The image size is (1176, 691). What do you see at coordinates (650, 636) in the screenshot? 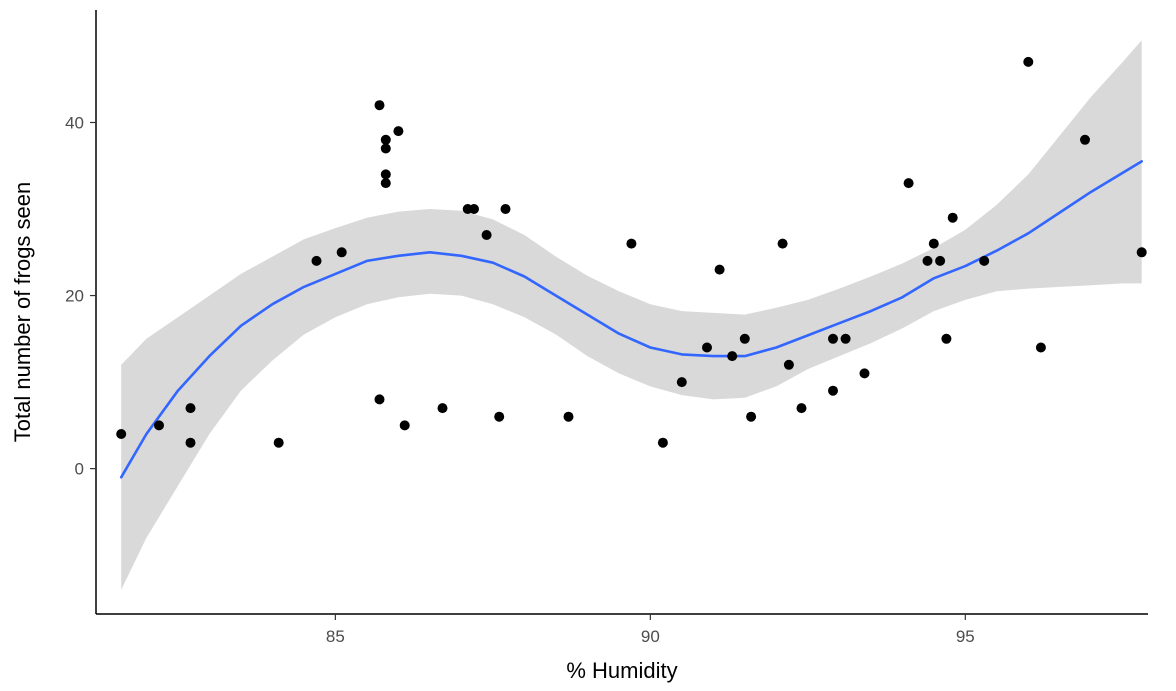
I see `x-tick-label: 90` at bounding box center [650, 636].